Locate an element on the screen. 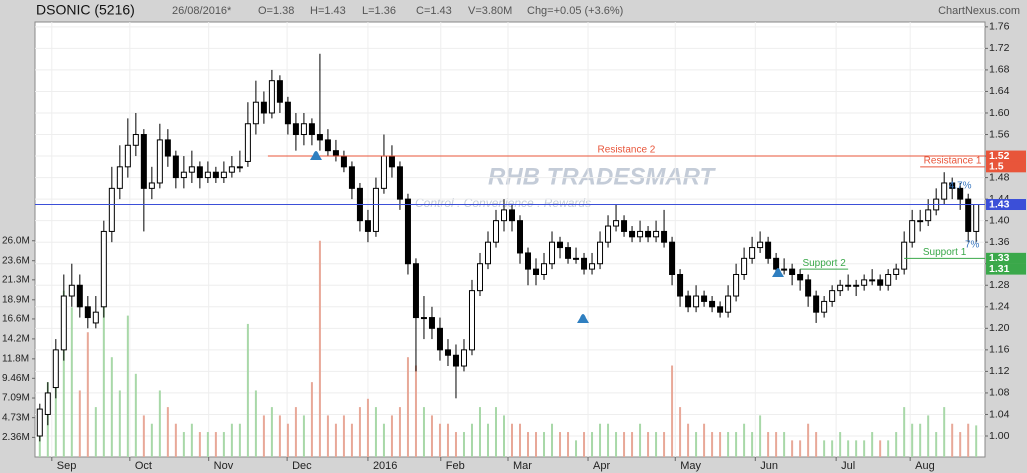 The height and width of the screenshot is (473, 1027). annotation: 4.7% is located at coordinates (960, 185).